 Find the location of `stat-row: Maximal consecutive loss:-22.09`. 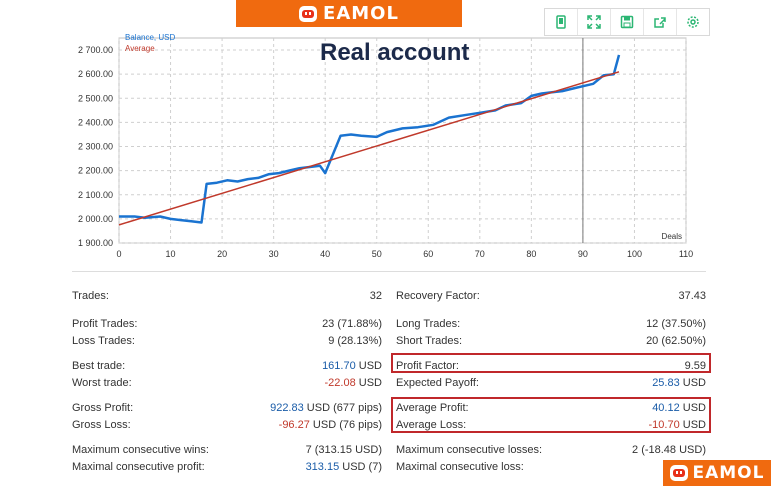

stat-row: Maximal consecutive loss:-22.09 is located at coordinates (551, 467).